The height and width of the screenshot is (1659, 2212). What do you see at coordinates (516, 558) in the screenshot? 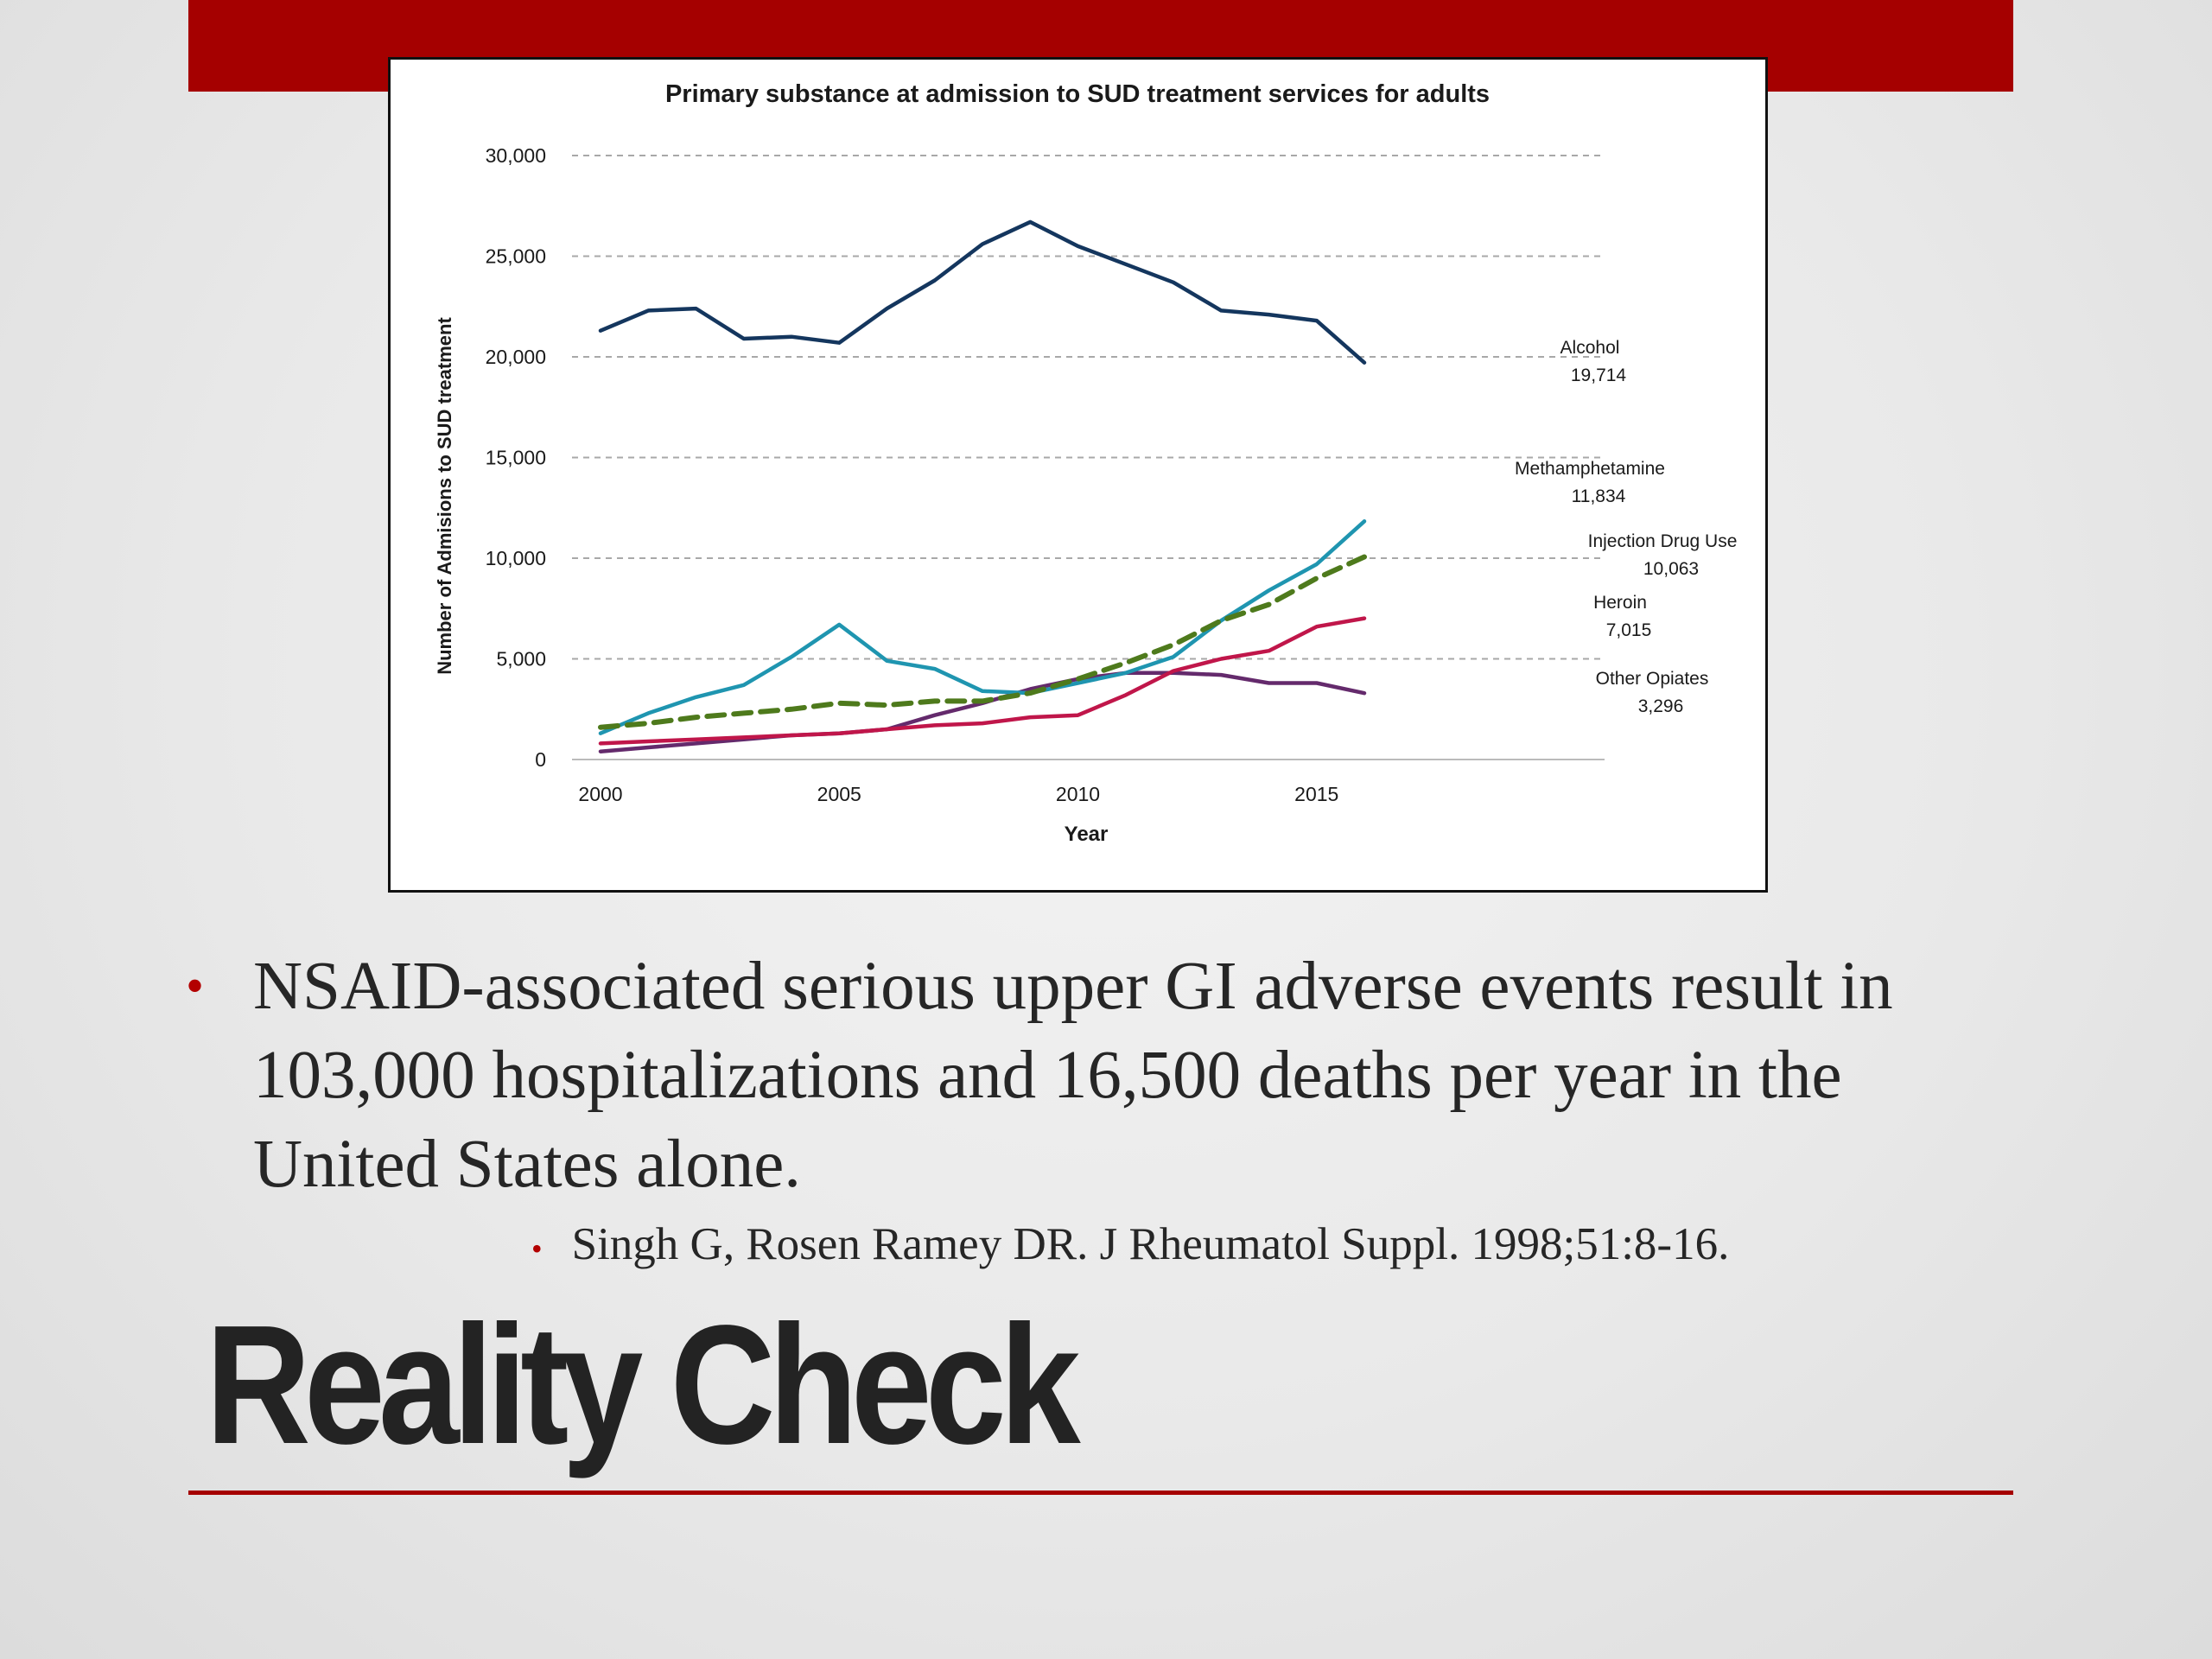
I see `y-tick-label: 10,000` at bounding box center [516, 558].